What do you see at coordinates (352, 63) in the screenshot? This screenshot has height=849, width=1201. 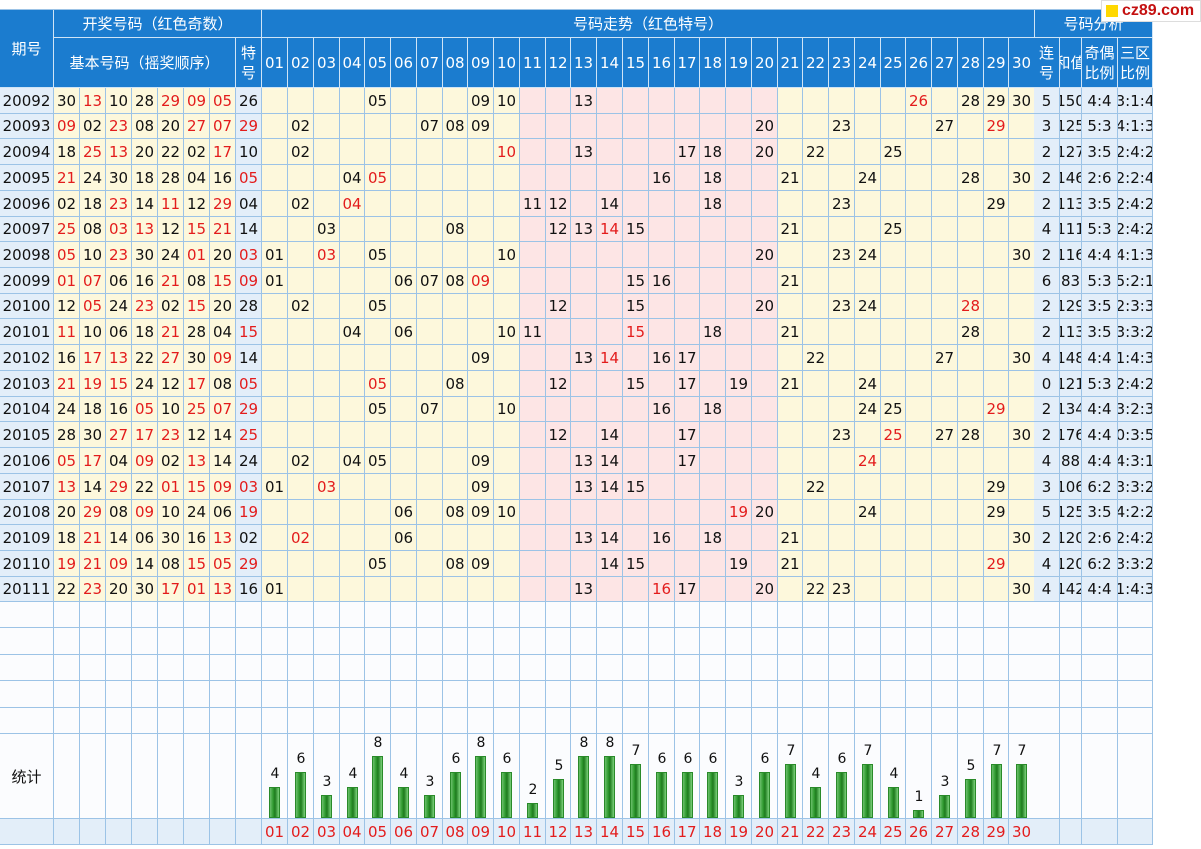 I see `header-number-col: 04` at bounding box center [352, 63].